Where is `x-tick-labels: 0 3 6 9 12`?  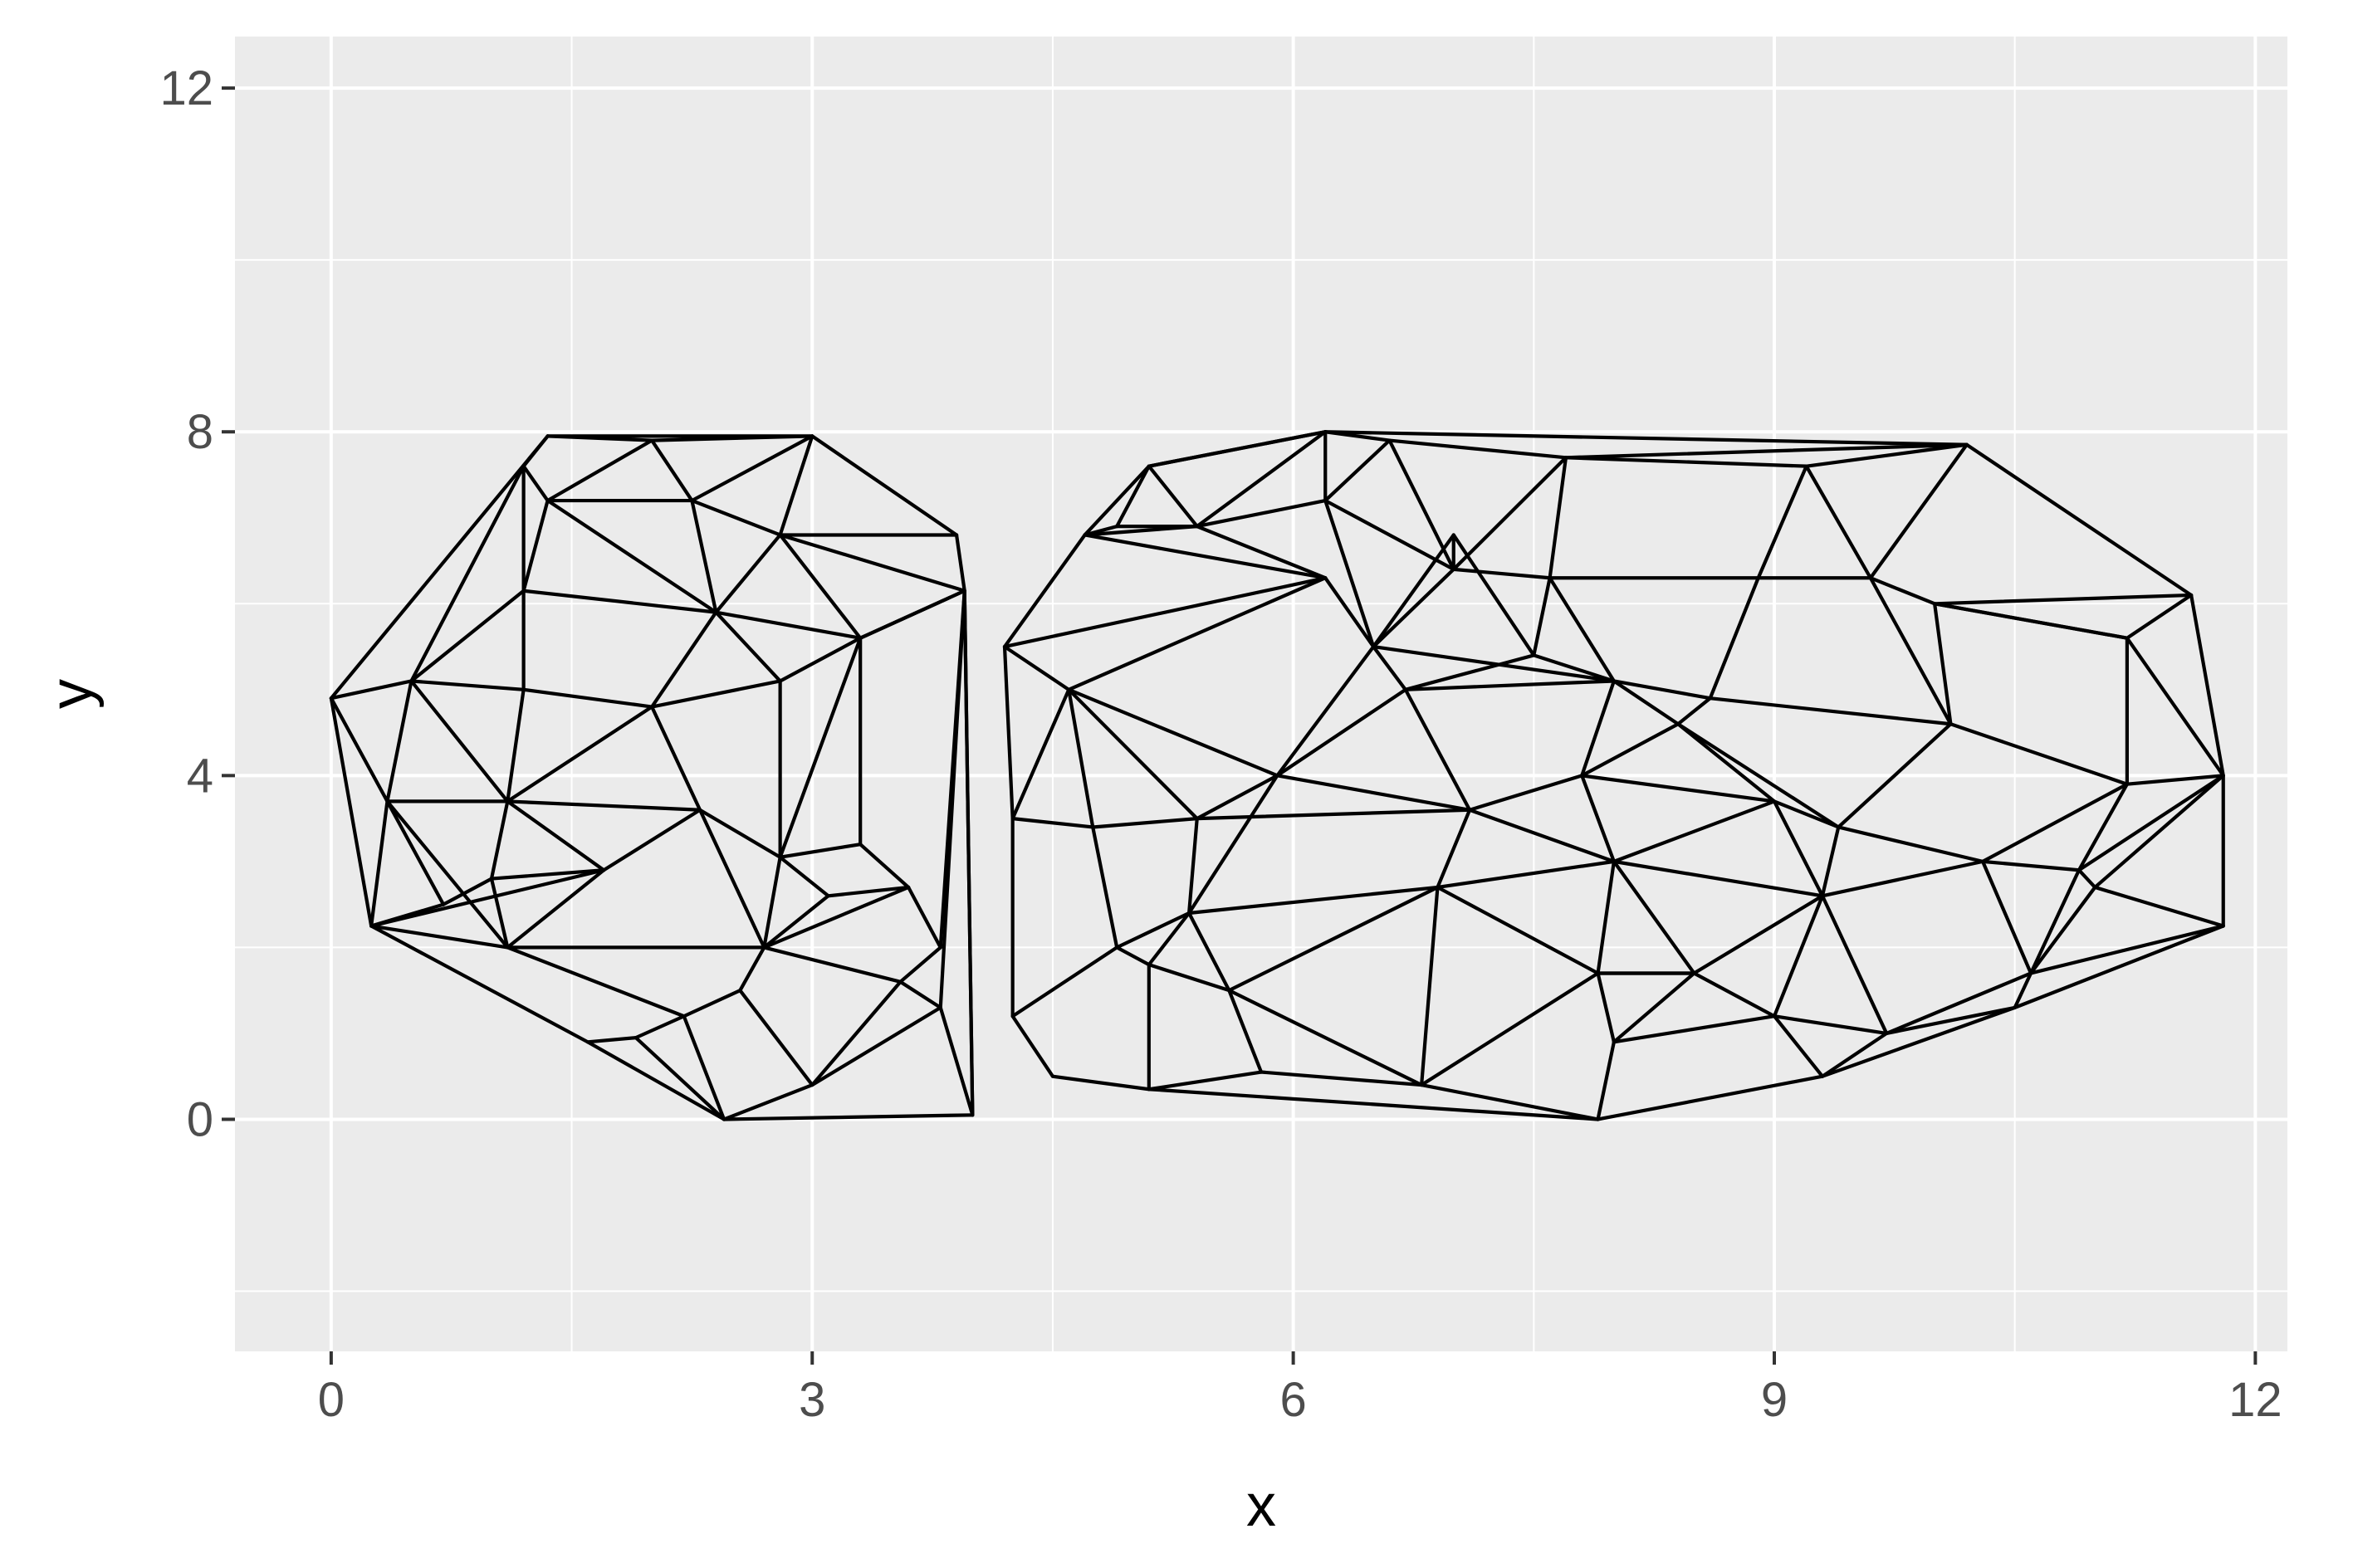
x-tick-labels: 0 3 6 9 12 is located at coordinates (1300, 1400).